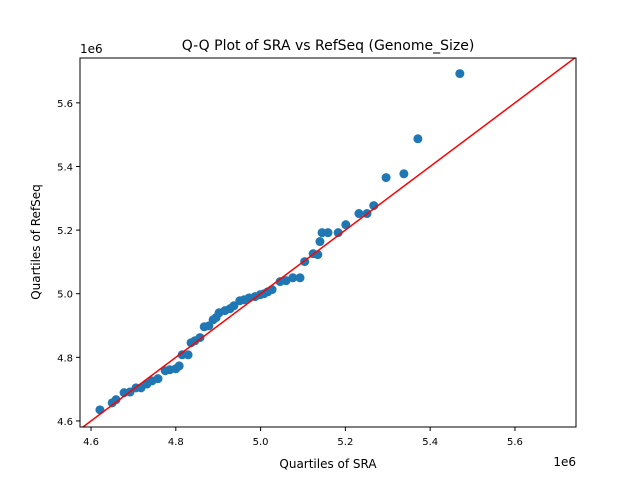  What do you see at coordinates (65, 422) in the screenshot?
I see `y-tick-label: 4.6` at bounding box center [65, 422].